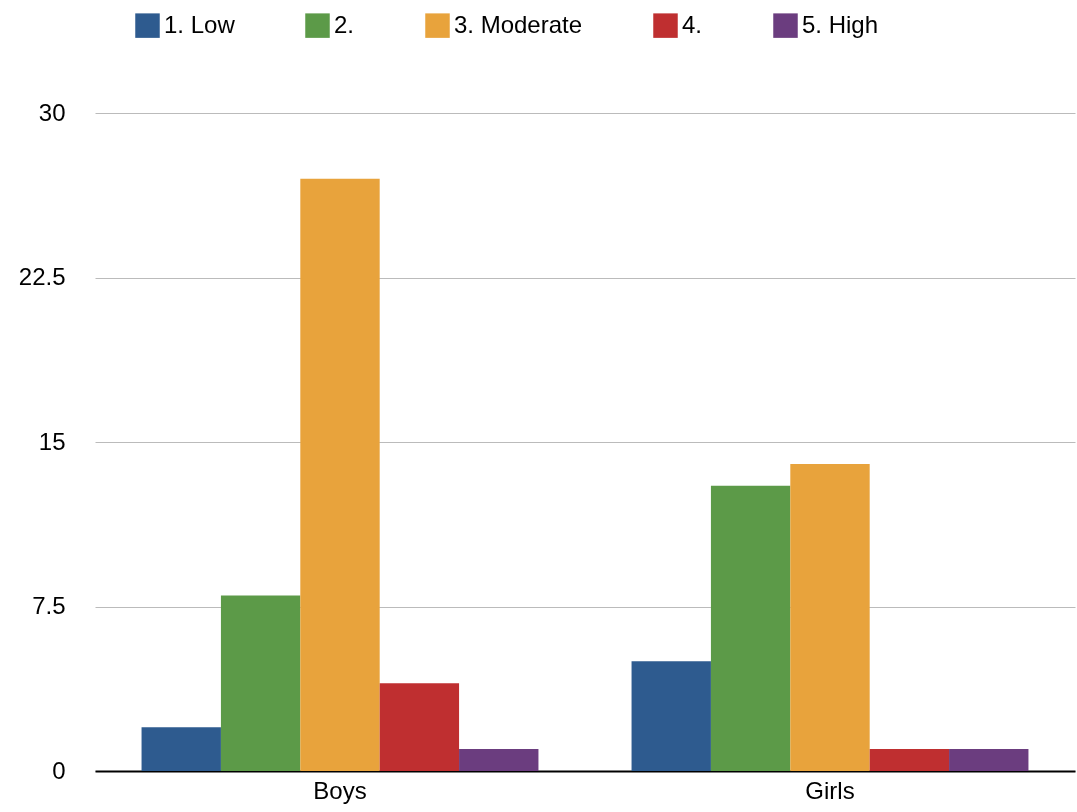  Describe the element at coordinates (52, 112) in the screenshot. I see `y-tick-label: 30` at that location.